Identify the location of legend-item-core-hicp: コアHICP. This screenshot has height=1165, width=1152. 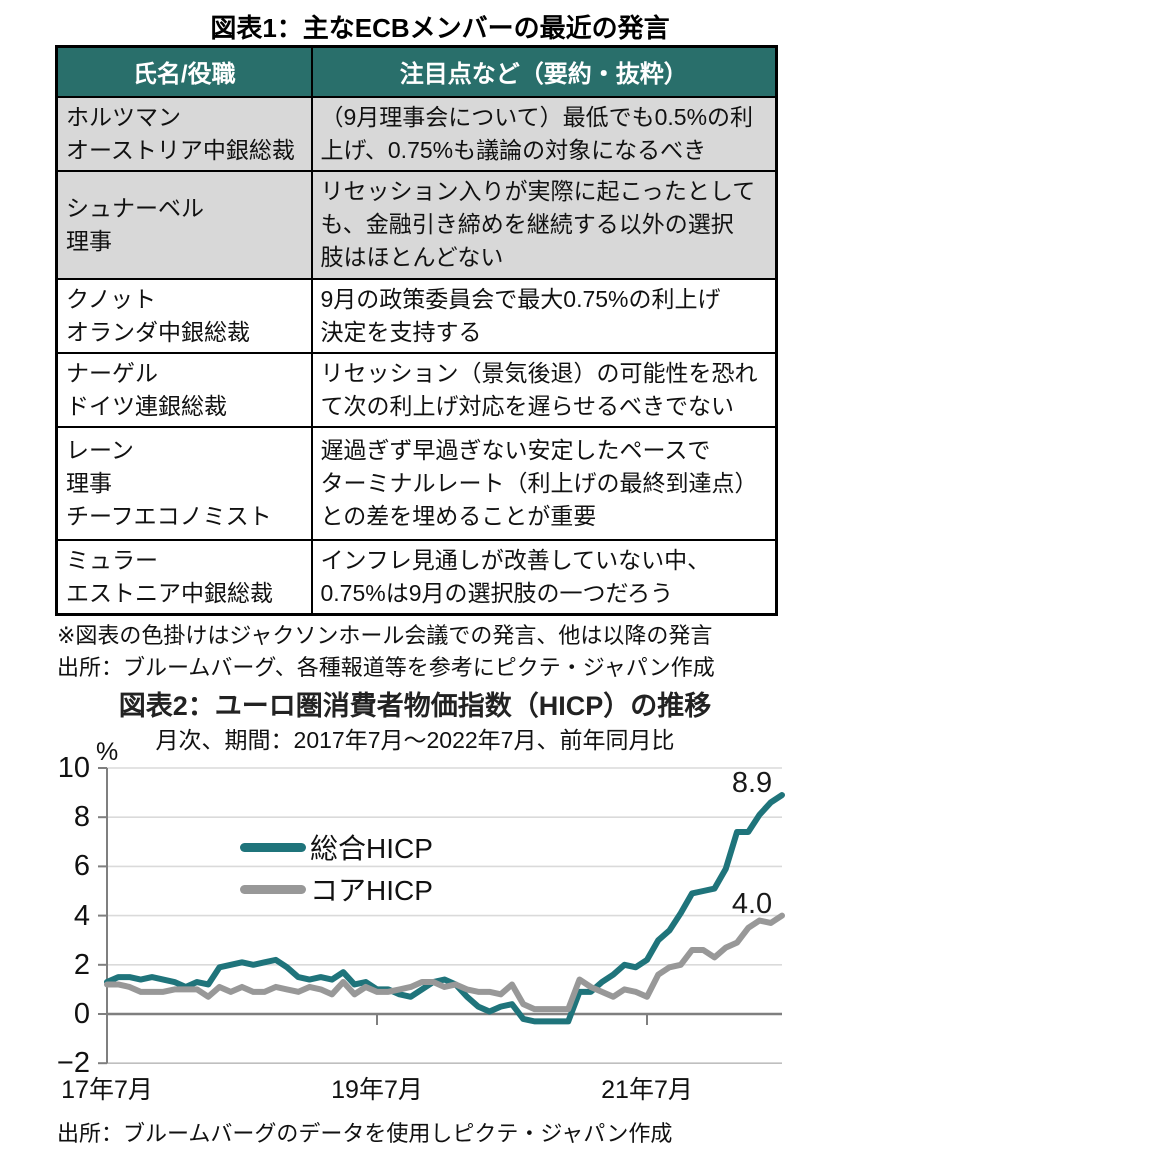
(336, 889).